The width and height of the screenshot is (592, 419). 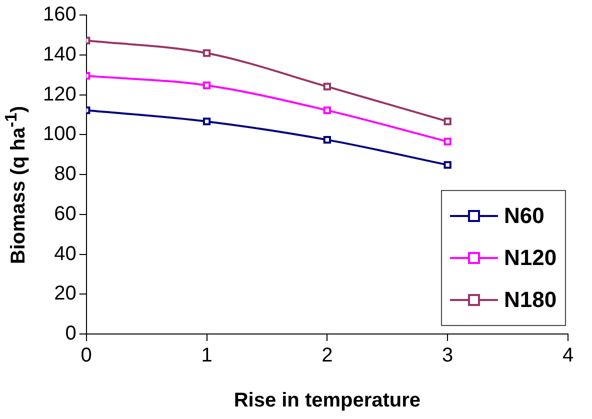 What do you see at coordinates (568, 355) in the screenshot?
I see `x-tick-label: 4` at bounding box center [568, 355].